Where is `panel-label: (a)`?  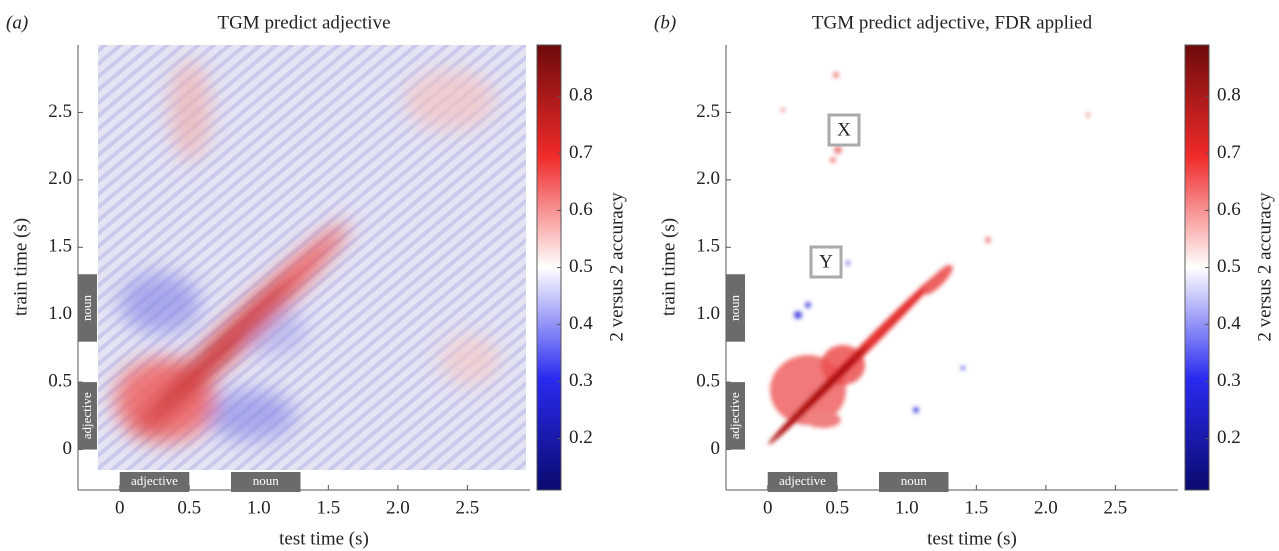 panel-label: (a) is located at coordinates (17, 22).